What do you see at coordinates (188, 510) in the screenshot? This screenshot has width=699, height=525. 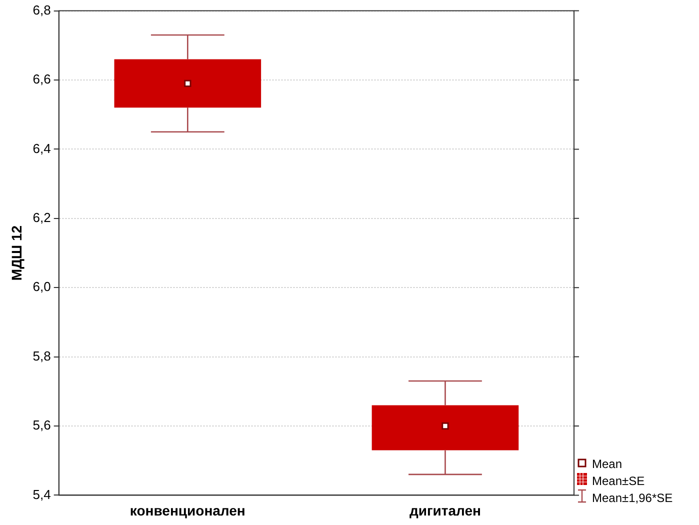 I see `x-tick-label: конвенционален` at bounding box center [188, 510].